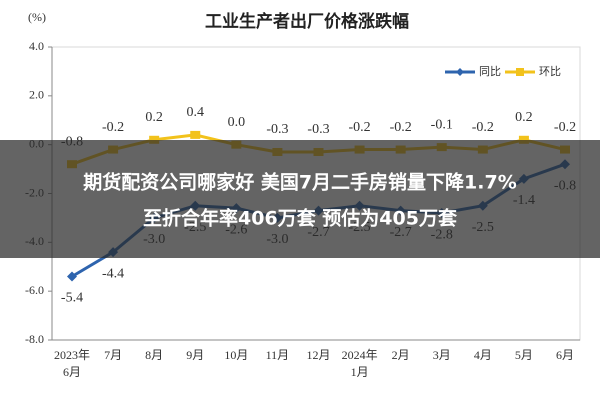 The height and width of the screenshot is (400, 600). I want to click on x-tick-label: 2024年 1月, so click(360, 363).